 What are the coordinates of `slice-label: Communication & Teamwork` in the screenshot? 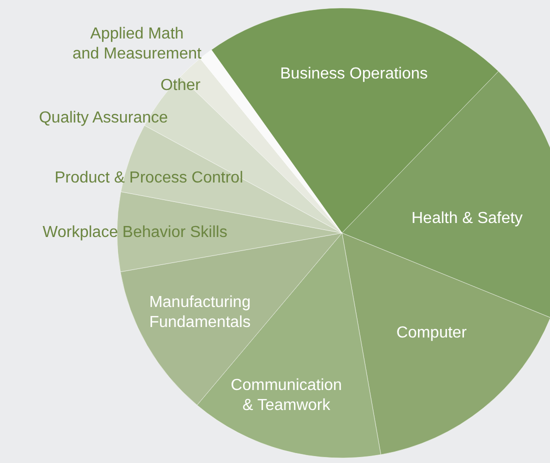 It's located at (286, 395).